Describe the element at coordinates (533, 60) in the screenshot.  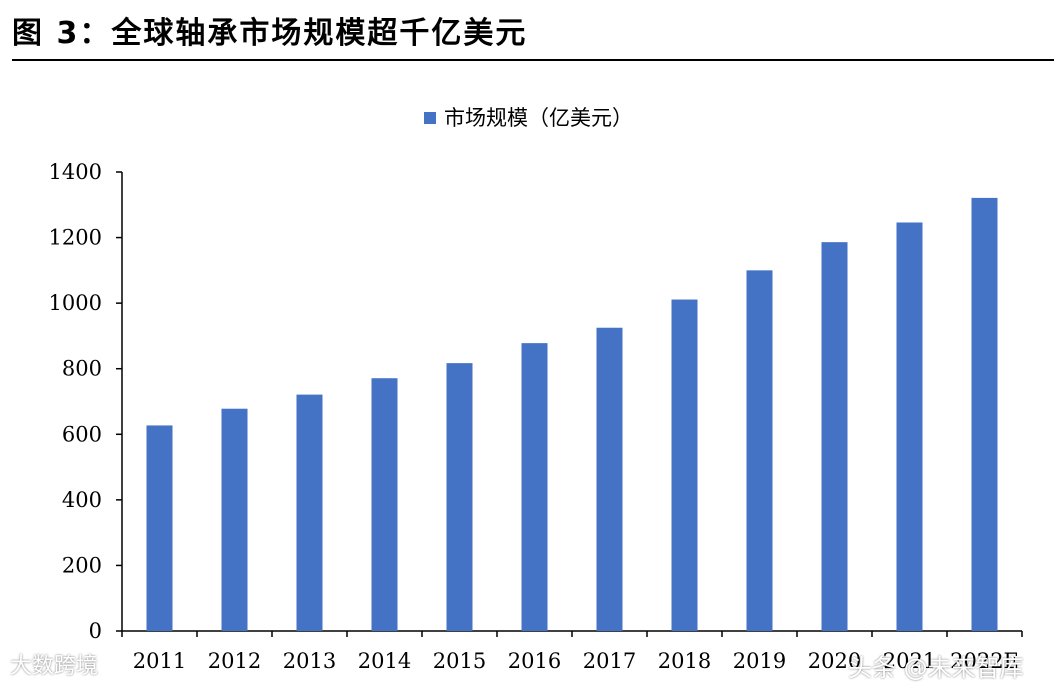
I see `title-divider` at that location.